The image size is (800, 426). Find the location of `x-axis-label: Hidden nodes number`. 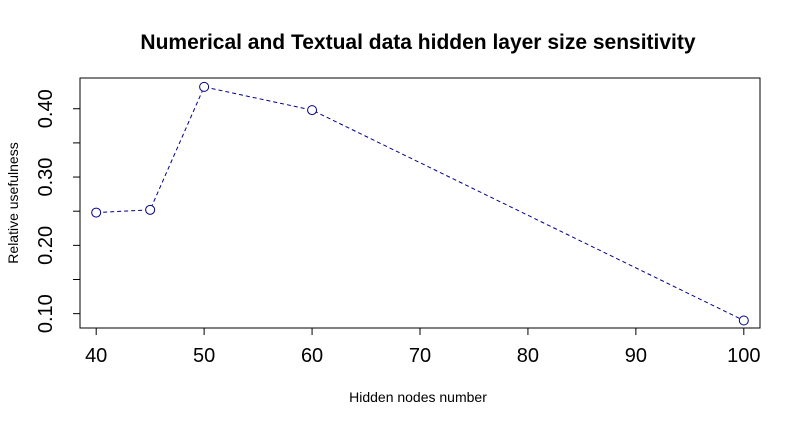

x-axis-label: Hidden nodes number is located at coordinates (418, 397).